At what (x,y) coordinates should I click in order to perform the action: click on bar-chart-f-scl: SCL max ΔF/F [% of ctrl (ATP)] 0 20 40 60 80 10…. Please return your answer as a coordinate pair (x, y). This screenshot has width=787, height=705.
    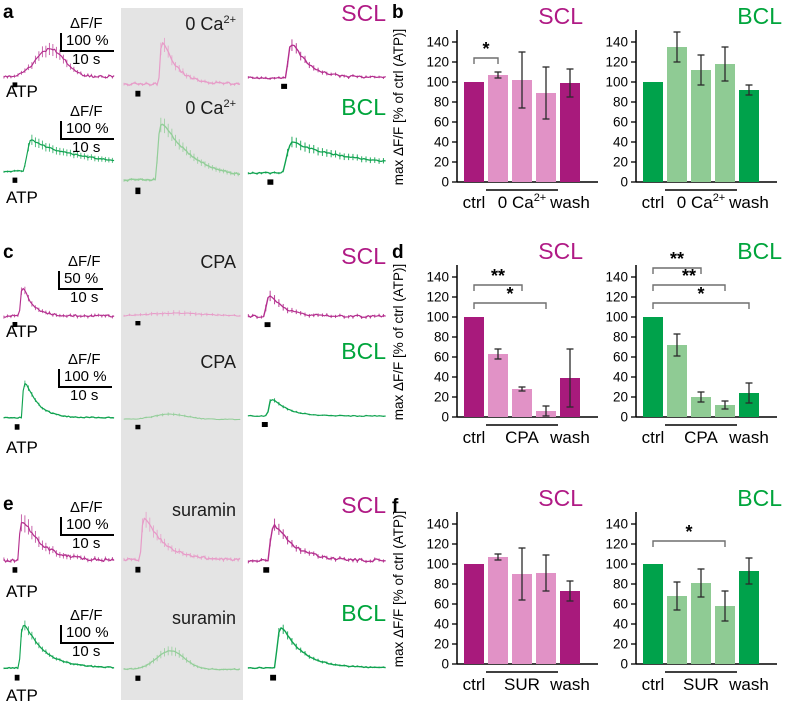
    Looking at the image, I should click on (494, 589).